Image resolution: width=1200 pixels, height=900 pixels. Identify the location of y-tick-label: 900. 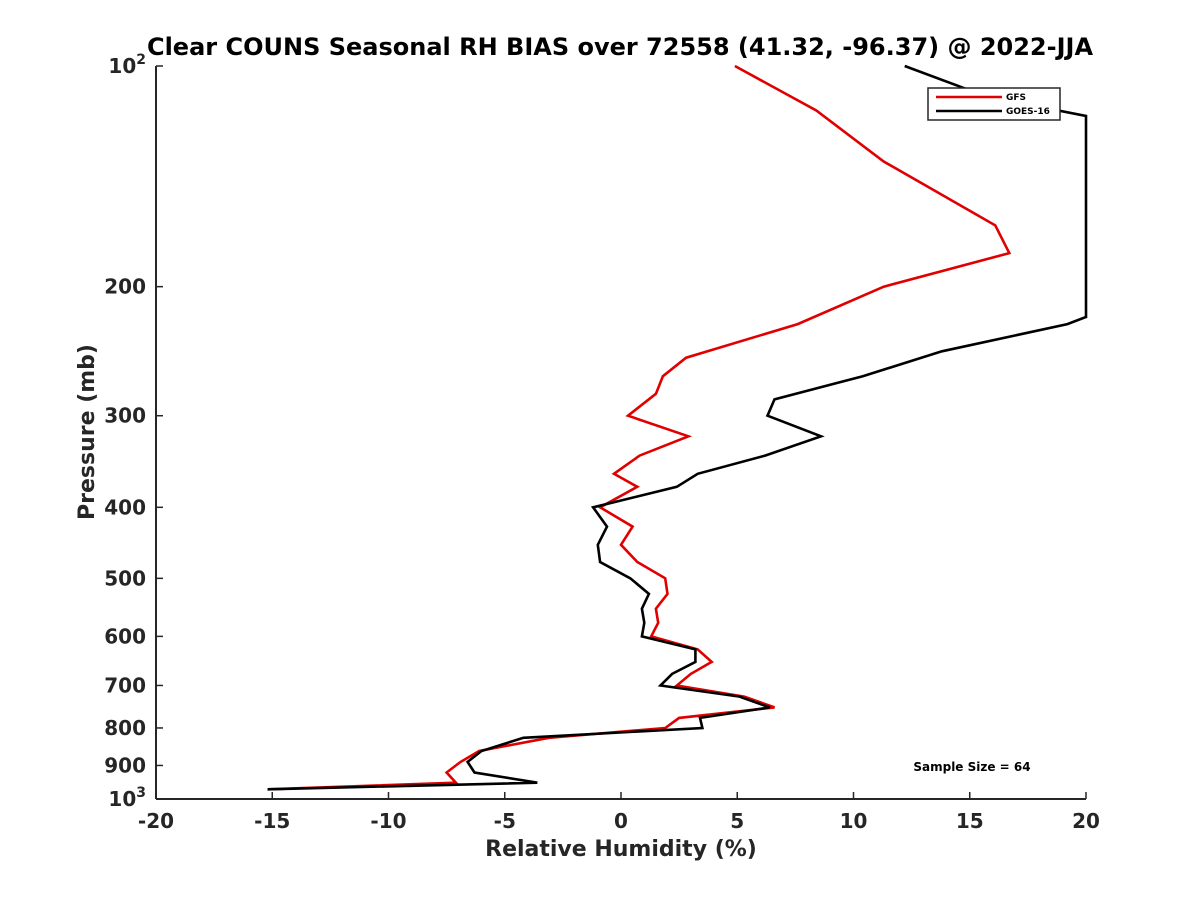
(125, 765).